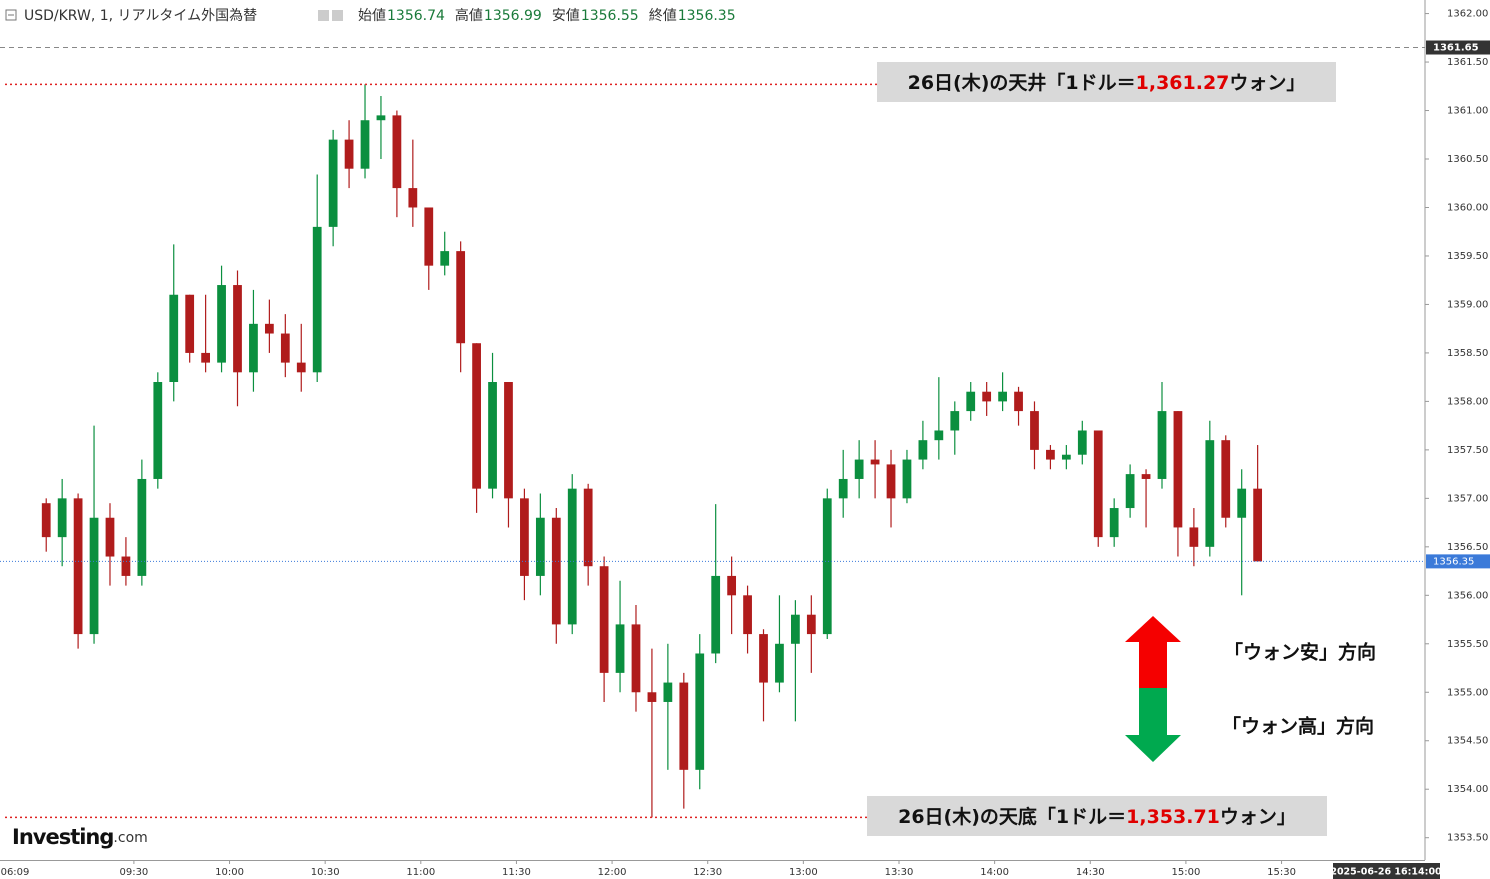 This screenshot has height=879, width=1490. I want to click on x-tick-label: 13:00, so click(803, 872).